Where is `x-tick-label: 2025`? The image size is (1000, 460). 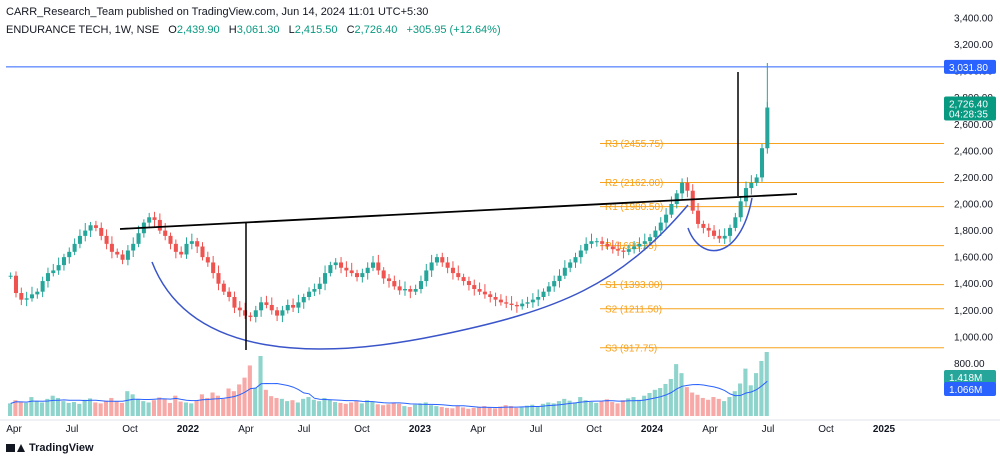
x-tick-label: 2025 is located at coordinates (884, 429).